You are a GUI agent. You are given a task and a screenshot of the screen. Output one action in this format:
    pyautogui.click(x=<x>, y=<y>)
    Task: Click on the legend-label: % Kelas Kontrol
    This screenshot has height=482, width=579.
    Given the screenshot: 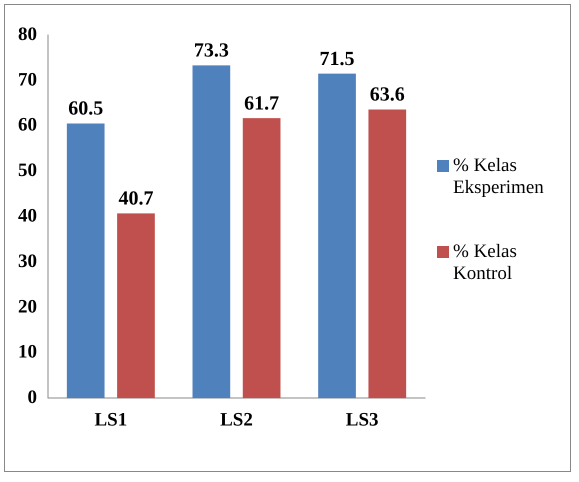 What is the action you would take?
    pyautogui.click(x=485, y=263)
    